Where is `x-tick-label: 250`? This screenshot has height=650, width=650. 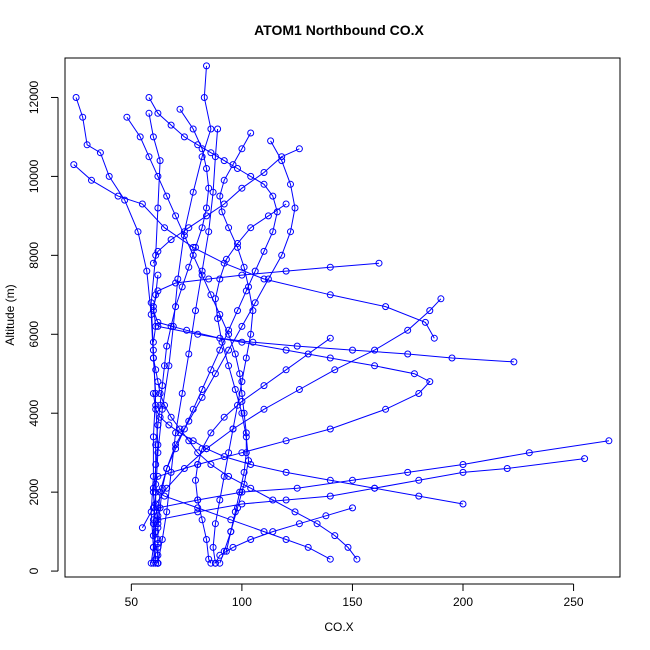
x-tick-label: 250 is located at coordinates (574, 602).